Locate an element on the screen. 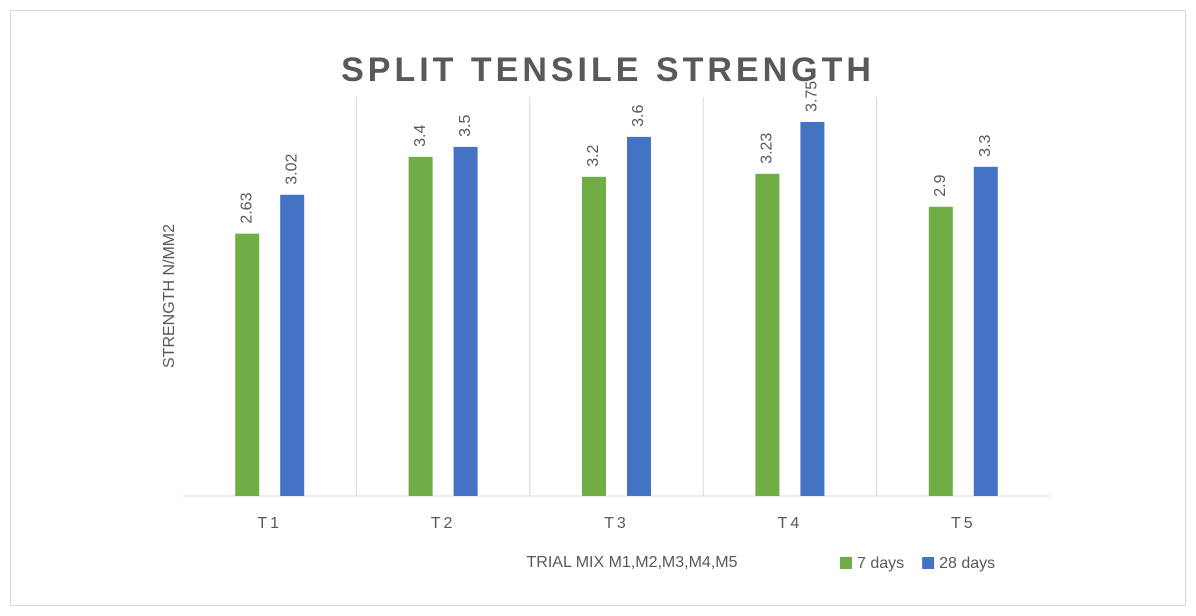 The image size is (1196, 616). data-label: 2.9 is located at coordinates (940, 185).